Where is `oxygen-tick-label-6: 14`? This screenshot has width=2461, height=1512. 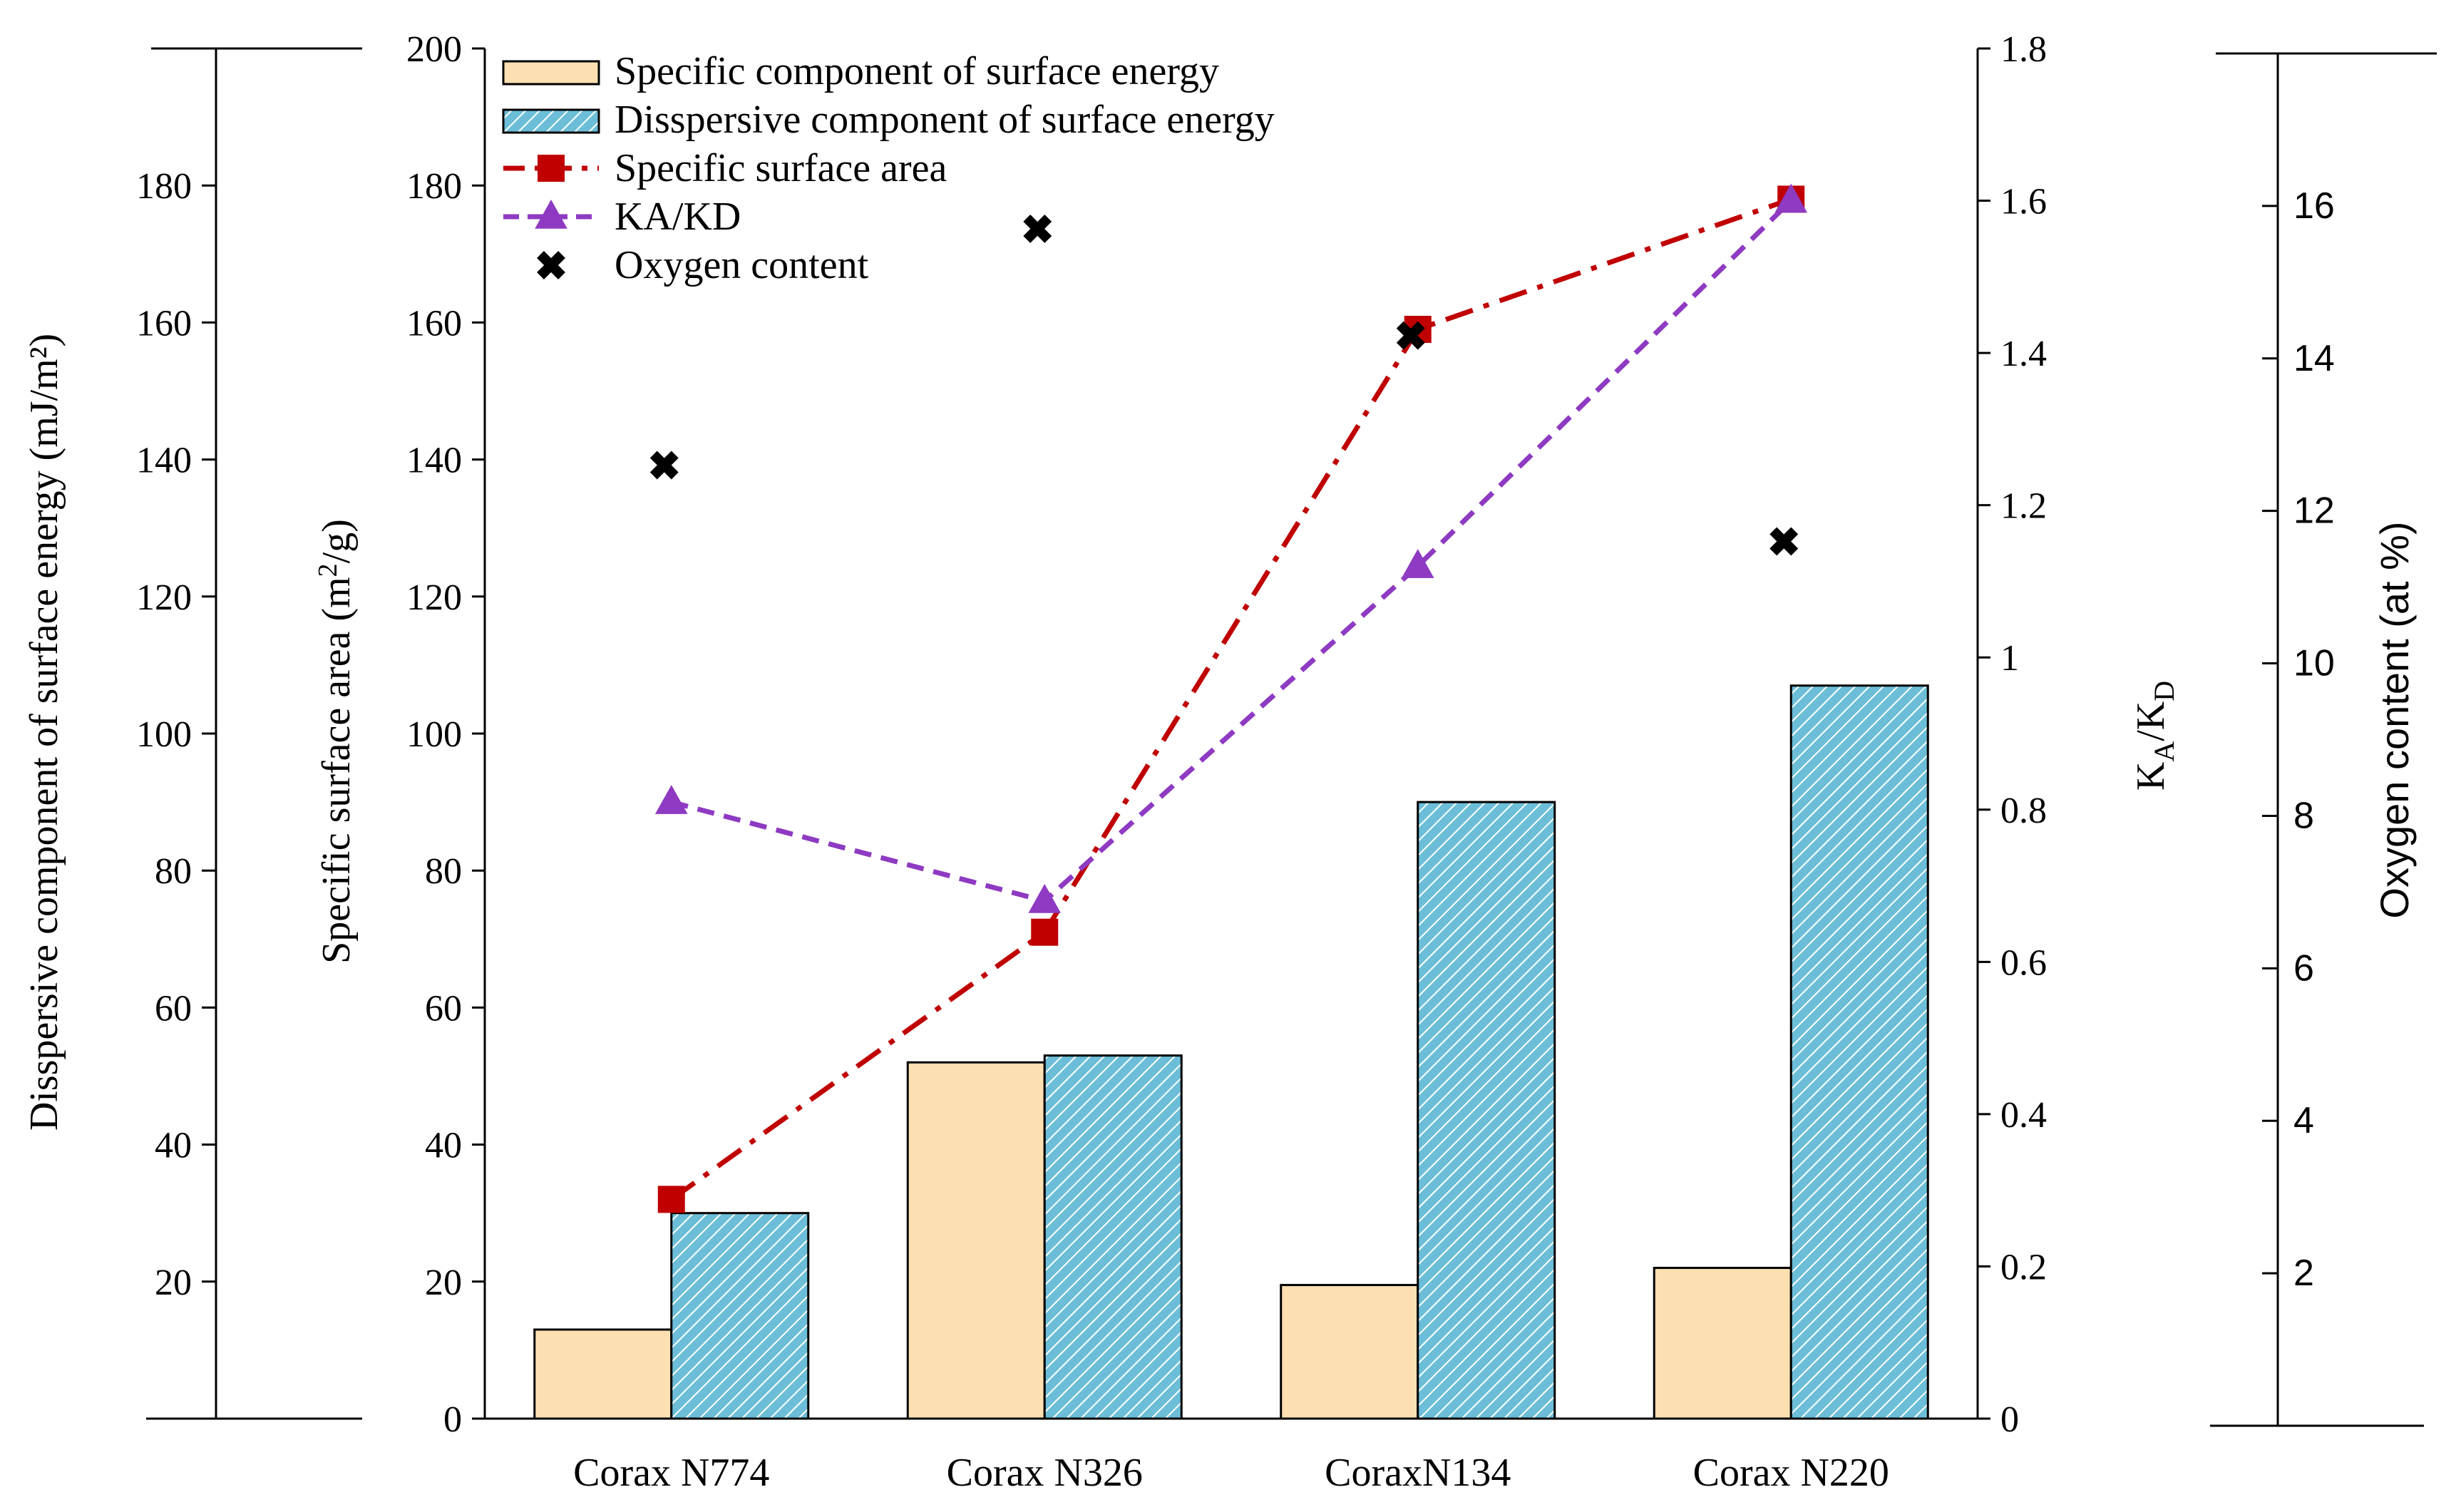
oxygen-tick-label-6: 14 is located at coordinates (2314, 358).